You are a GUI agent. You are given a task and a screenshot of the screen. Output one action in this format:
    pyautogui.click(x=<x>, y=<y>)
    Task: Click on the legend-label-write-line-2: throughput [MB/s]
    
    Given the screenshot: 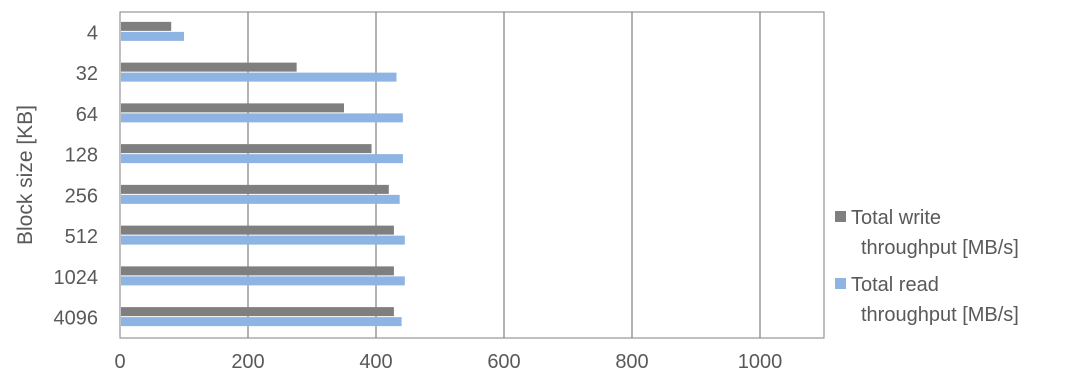 What is the action you would take?
    pyautogui.click(x=940, y=248)
    